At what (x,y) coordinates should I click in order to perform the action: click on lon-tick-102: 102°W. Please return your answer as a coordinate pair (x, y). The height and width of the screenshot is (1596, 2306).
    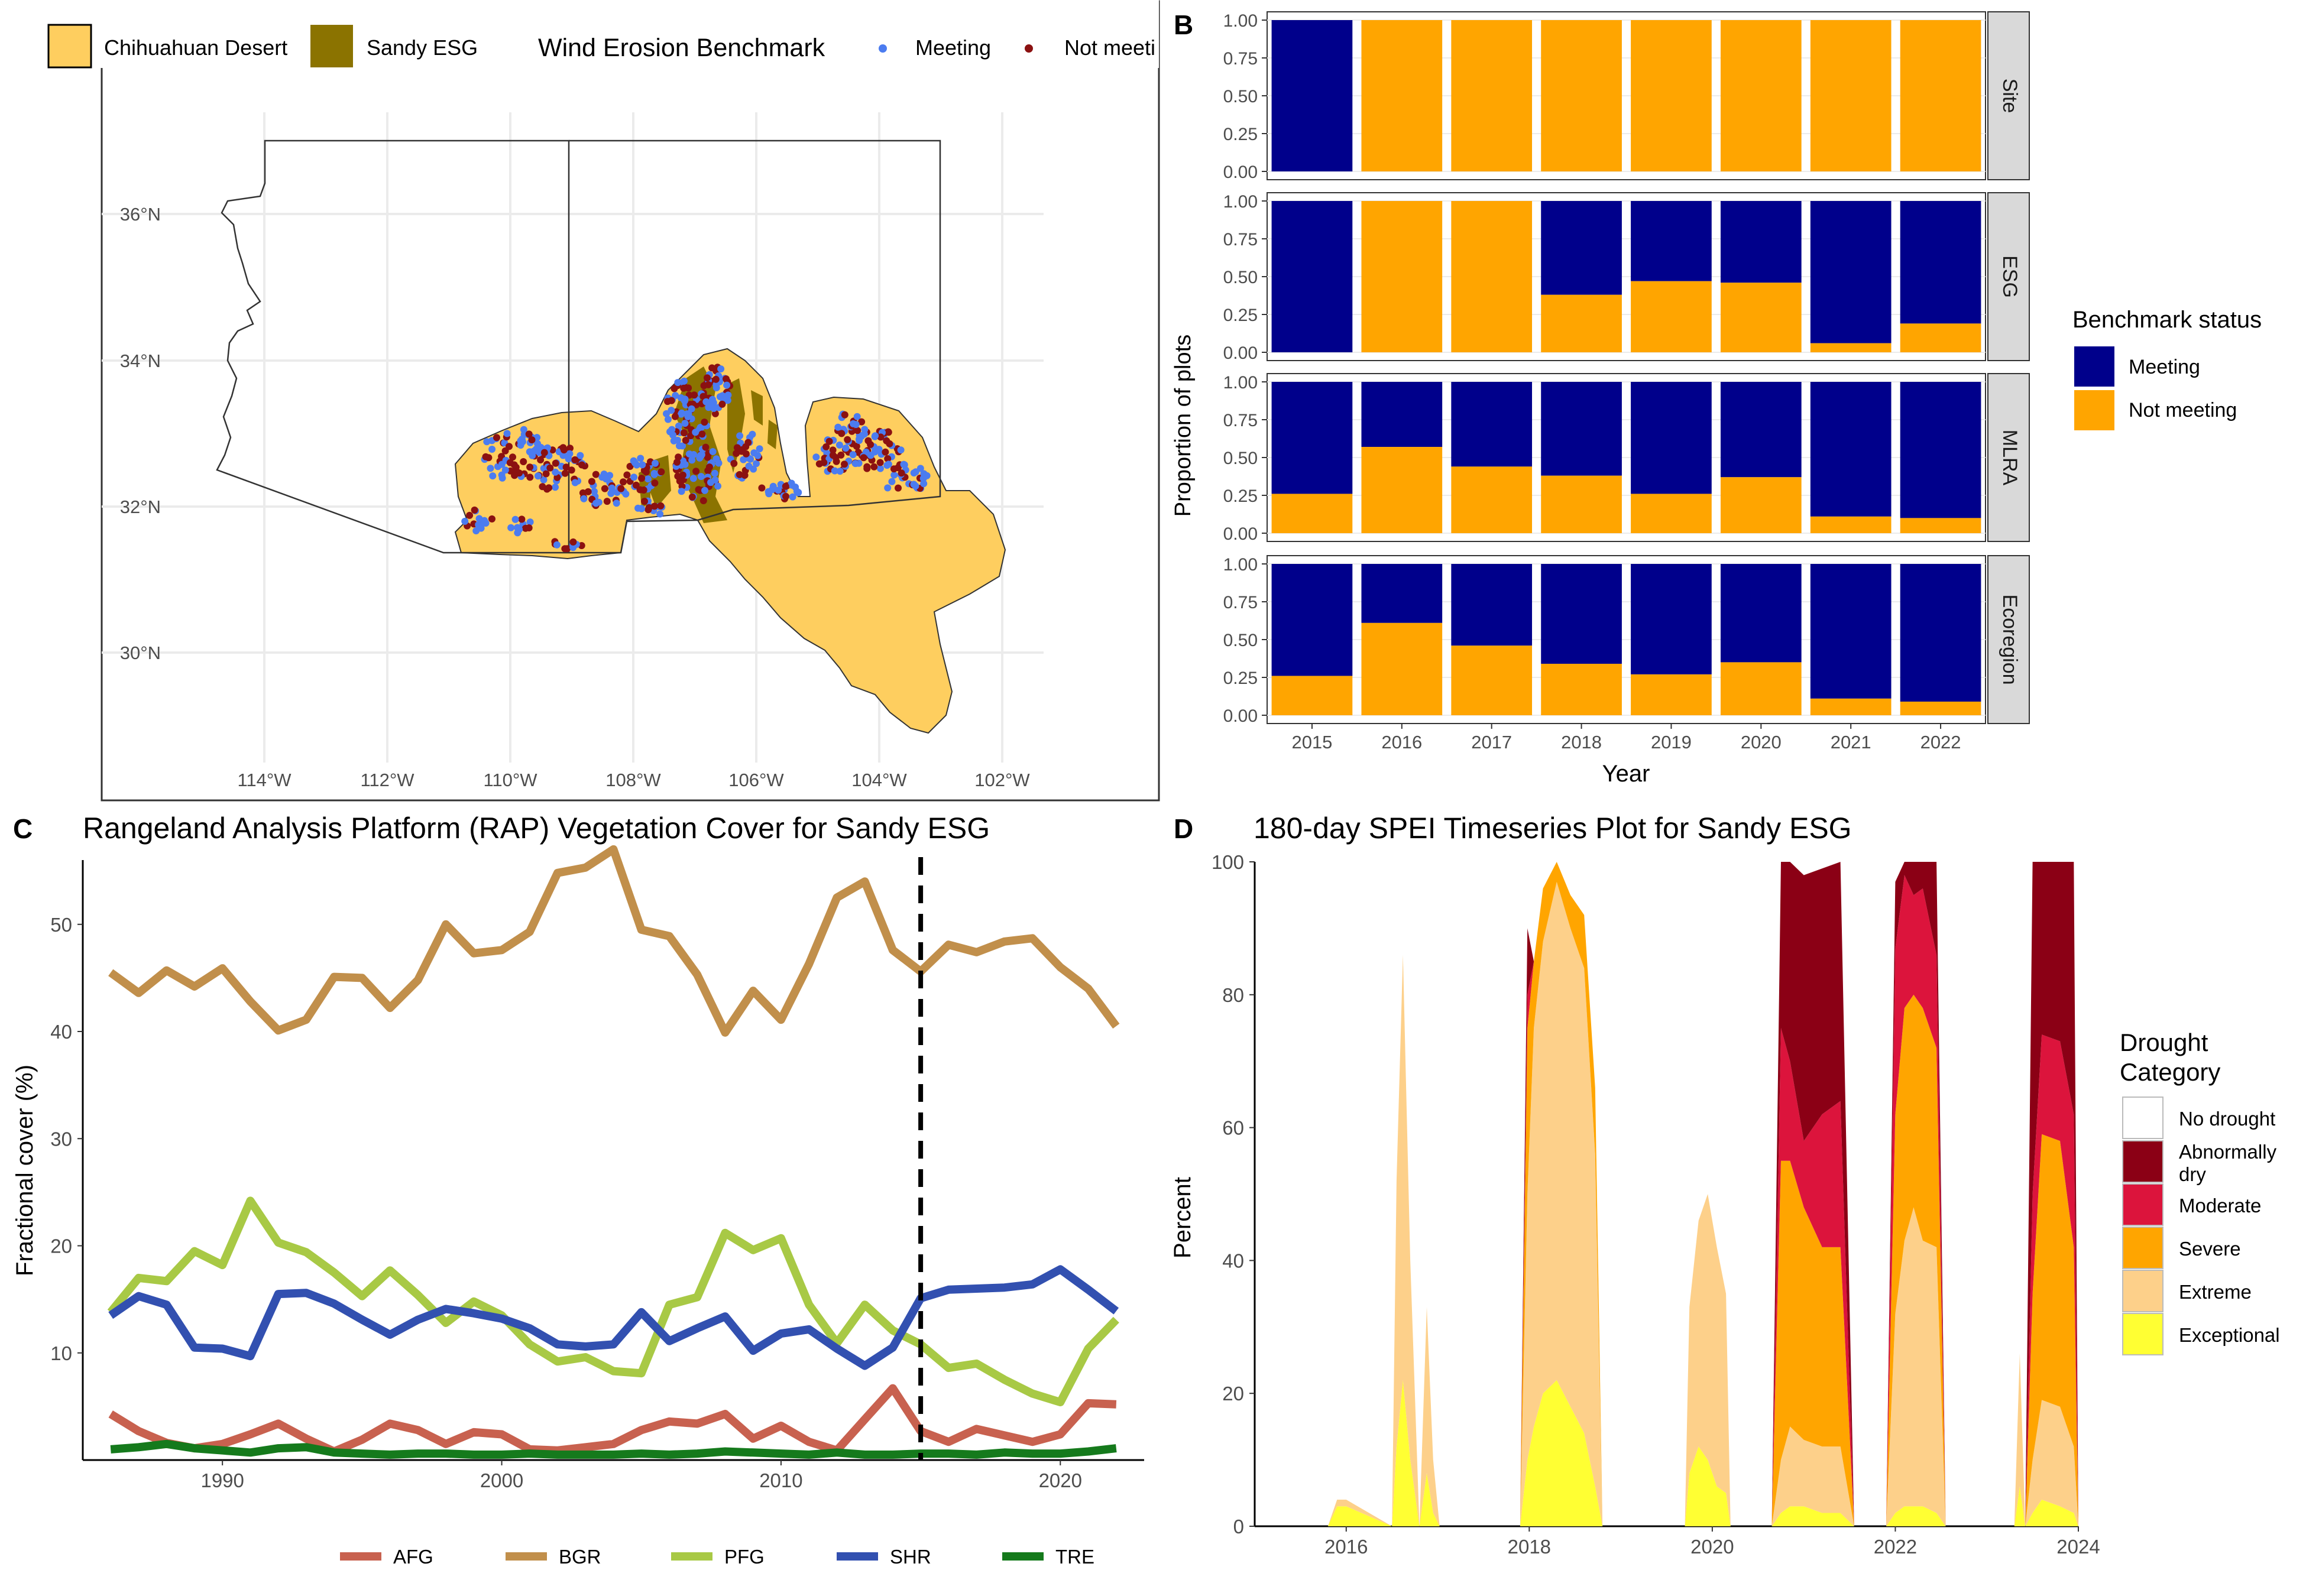
    Looking at the image, I should click on (1002, 780).